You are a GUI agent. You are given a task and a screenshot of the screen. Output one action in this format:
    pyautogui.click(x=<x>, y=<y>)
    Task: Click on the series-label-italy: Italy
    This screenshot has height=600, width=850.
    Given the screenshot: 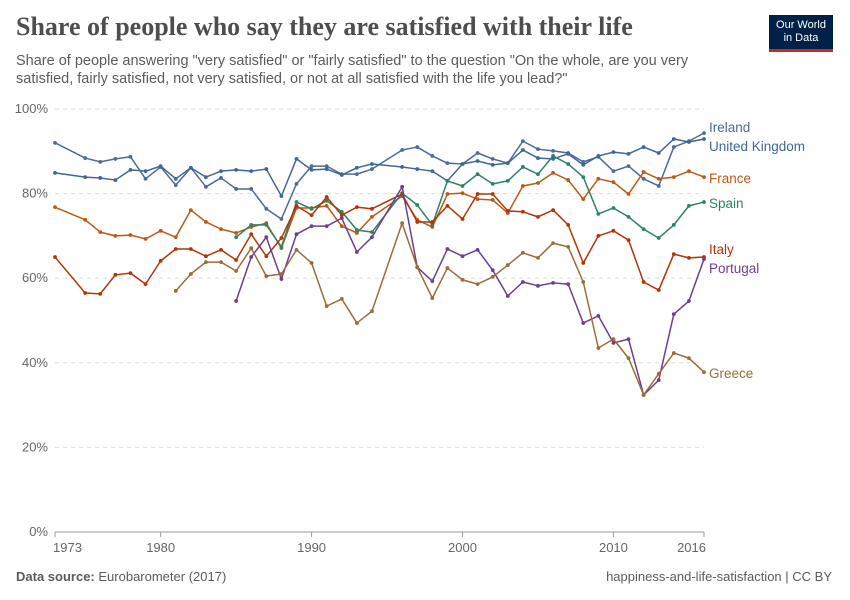 What is the action you would take?
    pyautogui.click(x=721, y=249)
    